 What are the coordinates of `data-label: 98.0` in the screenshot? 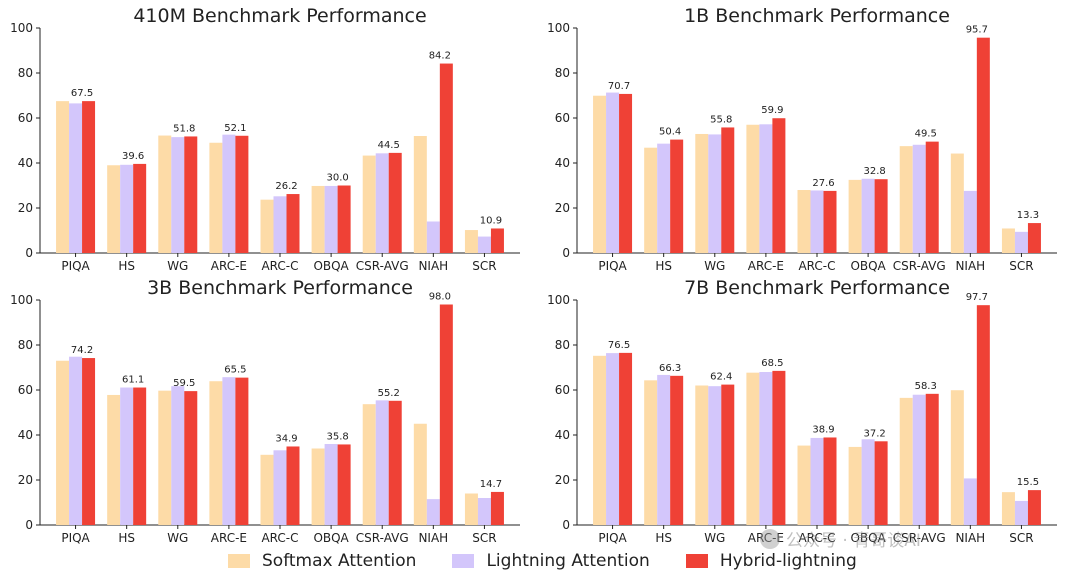 It's located at (440, 297).